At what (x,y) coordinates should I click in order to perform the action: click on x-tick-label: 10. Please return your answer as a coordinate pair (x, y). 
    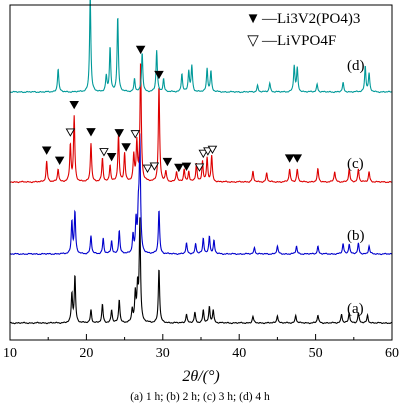
    Looking at the image, I should click on (10, 353).